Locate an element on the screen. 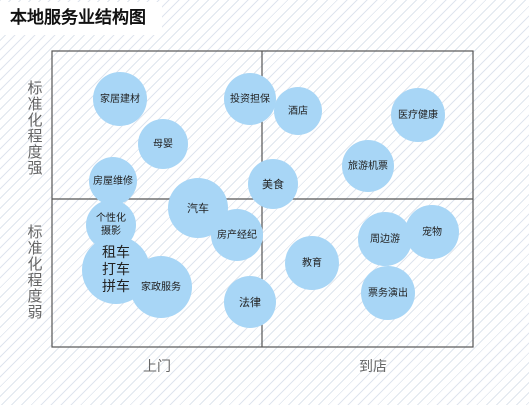  bubble-fangchan: 房产经纪 is located at coordinates (237, 235).